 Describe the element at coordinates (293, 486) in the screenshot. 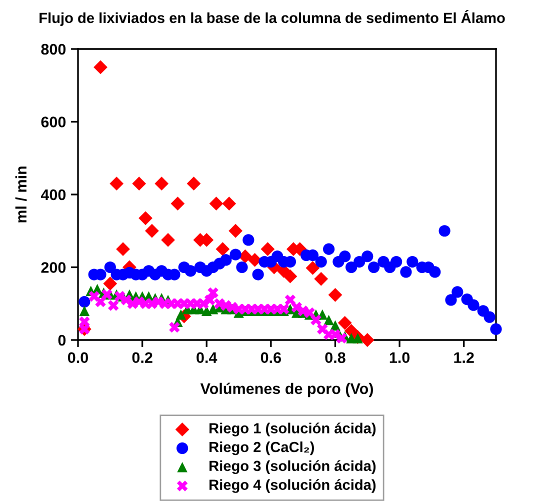

I see `legend-label: Riego 4 (solución ácida)` at that location.